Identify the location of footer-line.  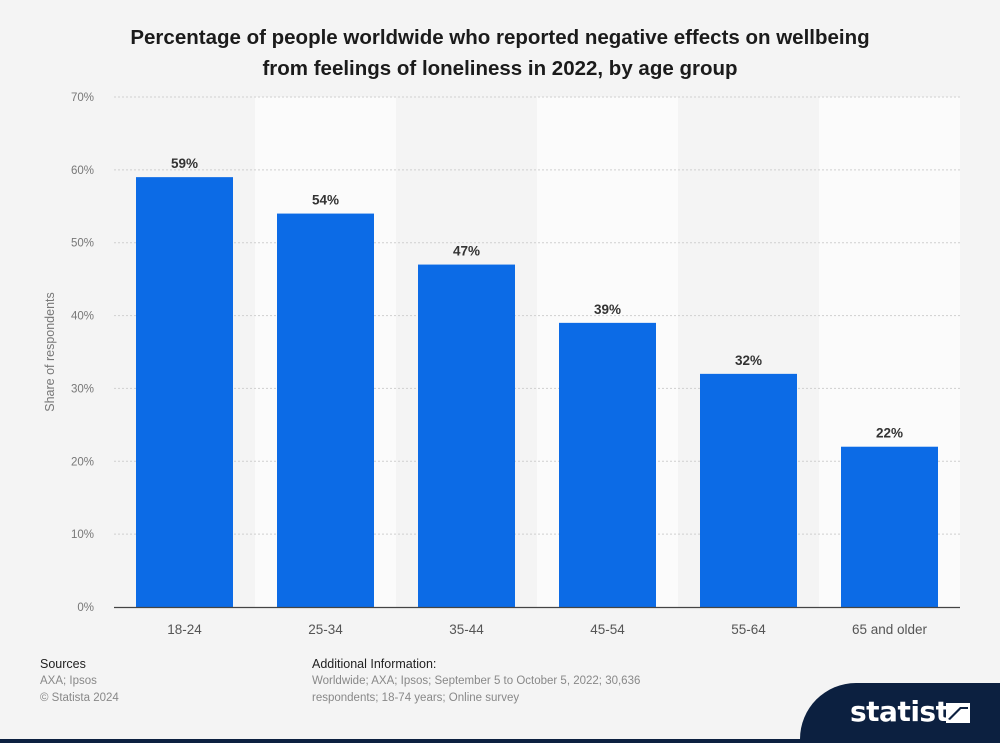
(500, 741).